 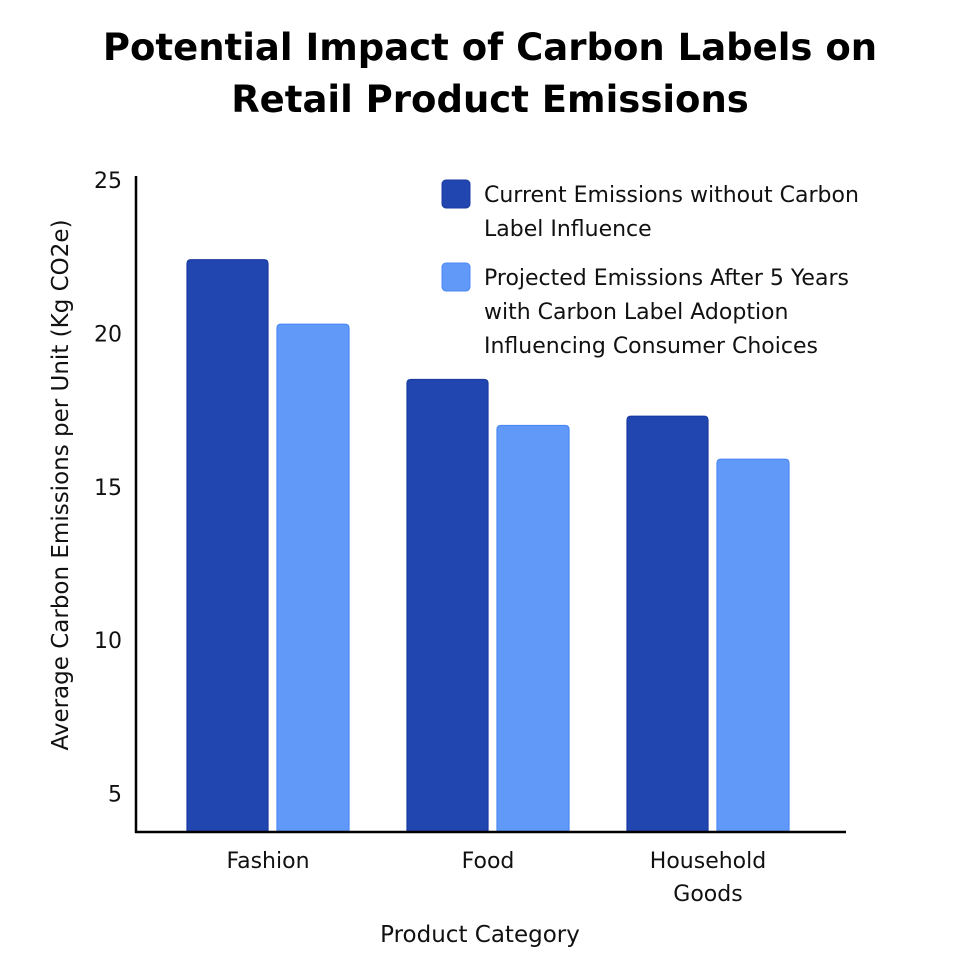 I want to click on x-tick-label: Goods, so click(x=707, y=894).